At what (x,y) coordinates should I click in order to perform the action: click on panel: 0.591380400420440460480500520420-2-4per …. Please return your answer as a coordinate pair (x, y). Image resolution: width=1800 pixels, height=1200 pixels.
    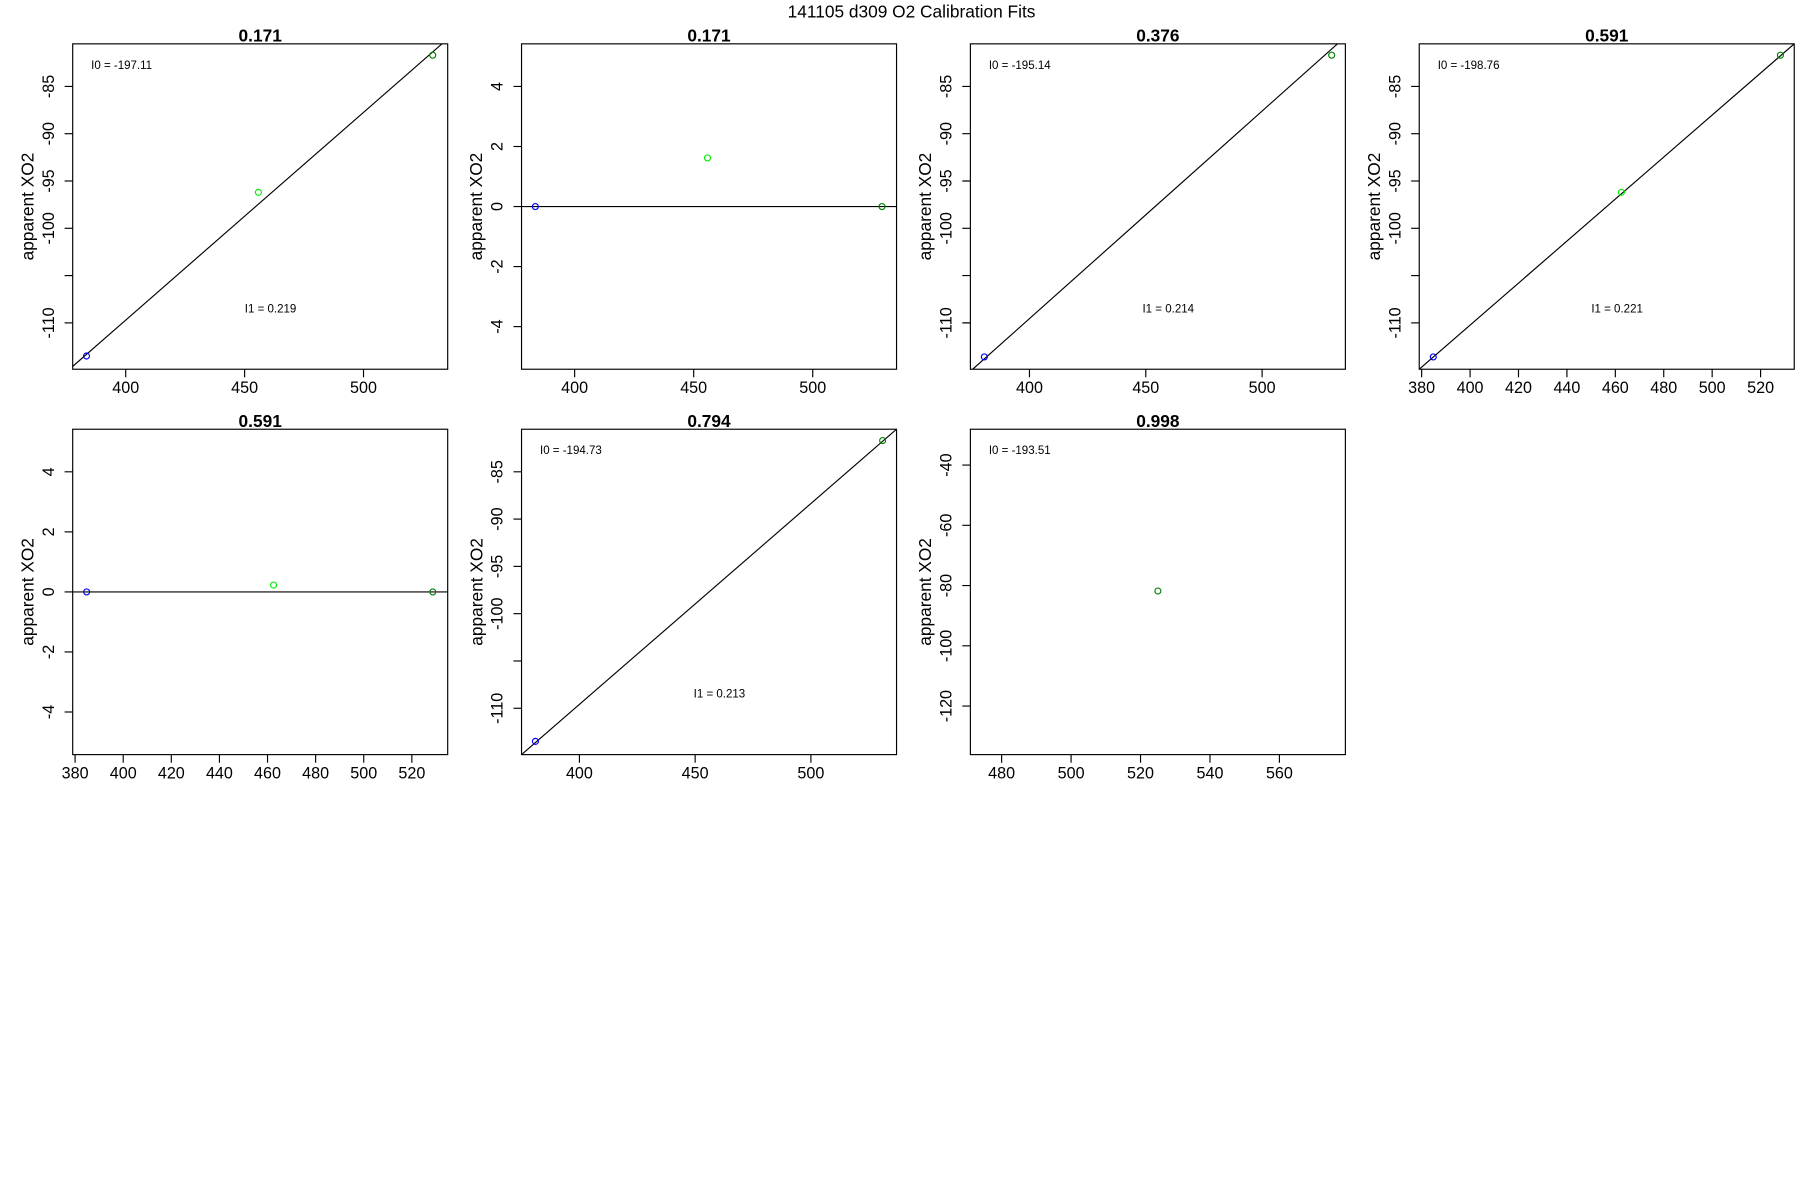
    Looking at the image, I should click on (233, 596).